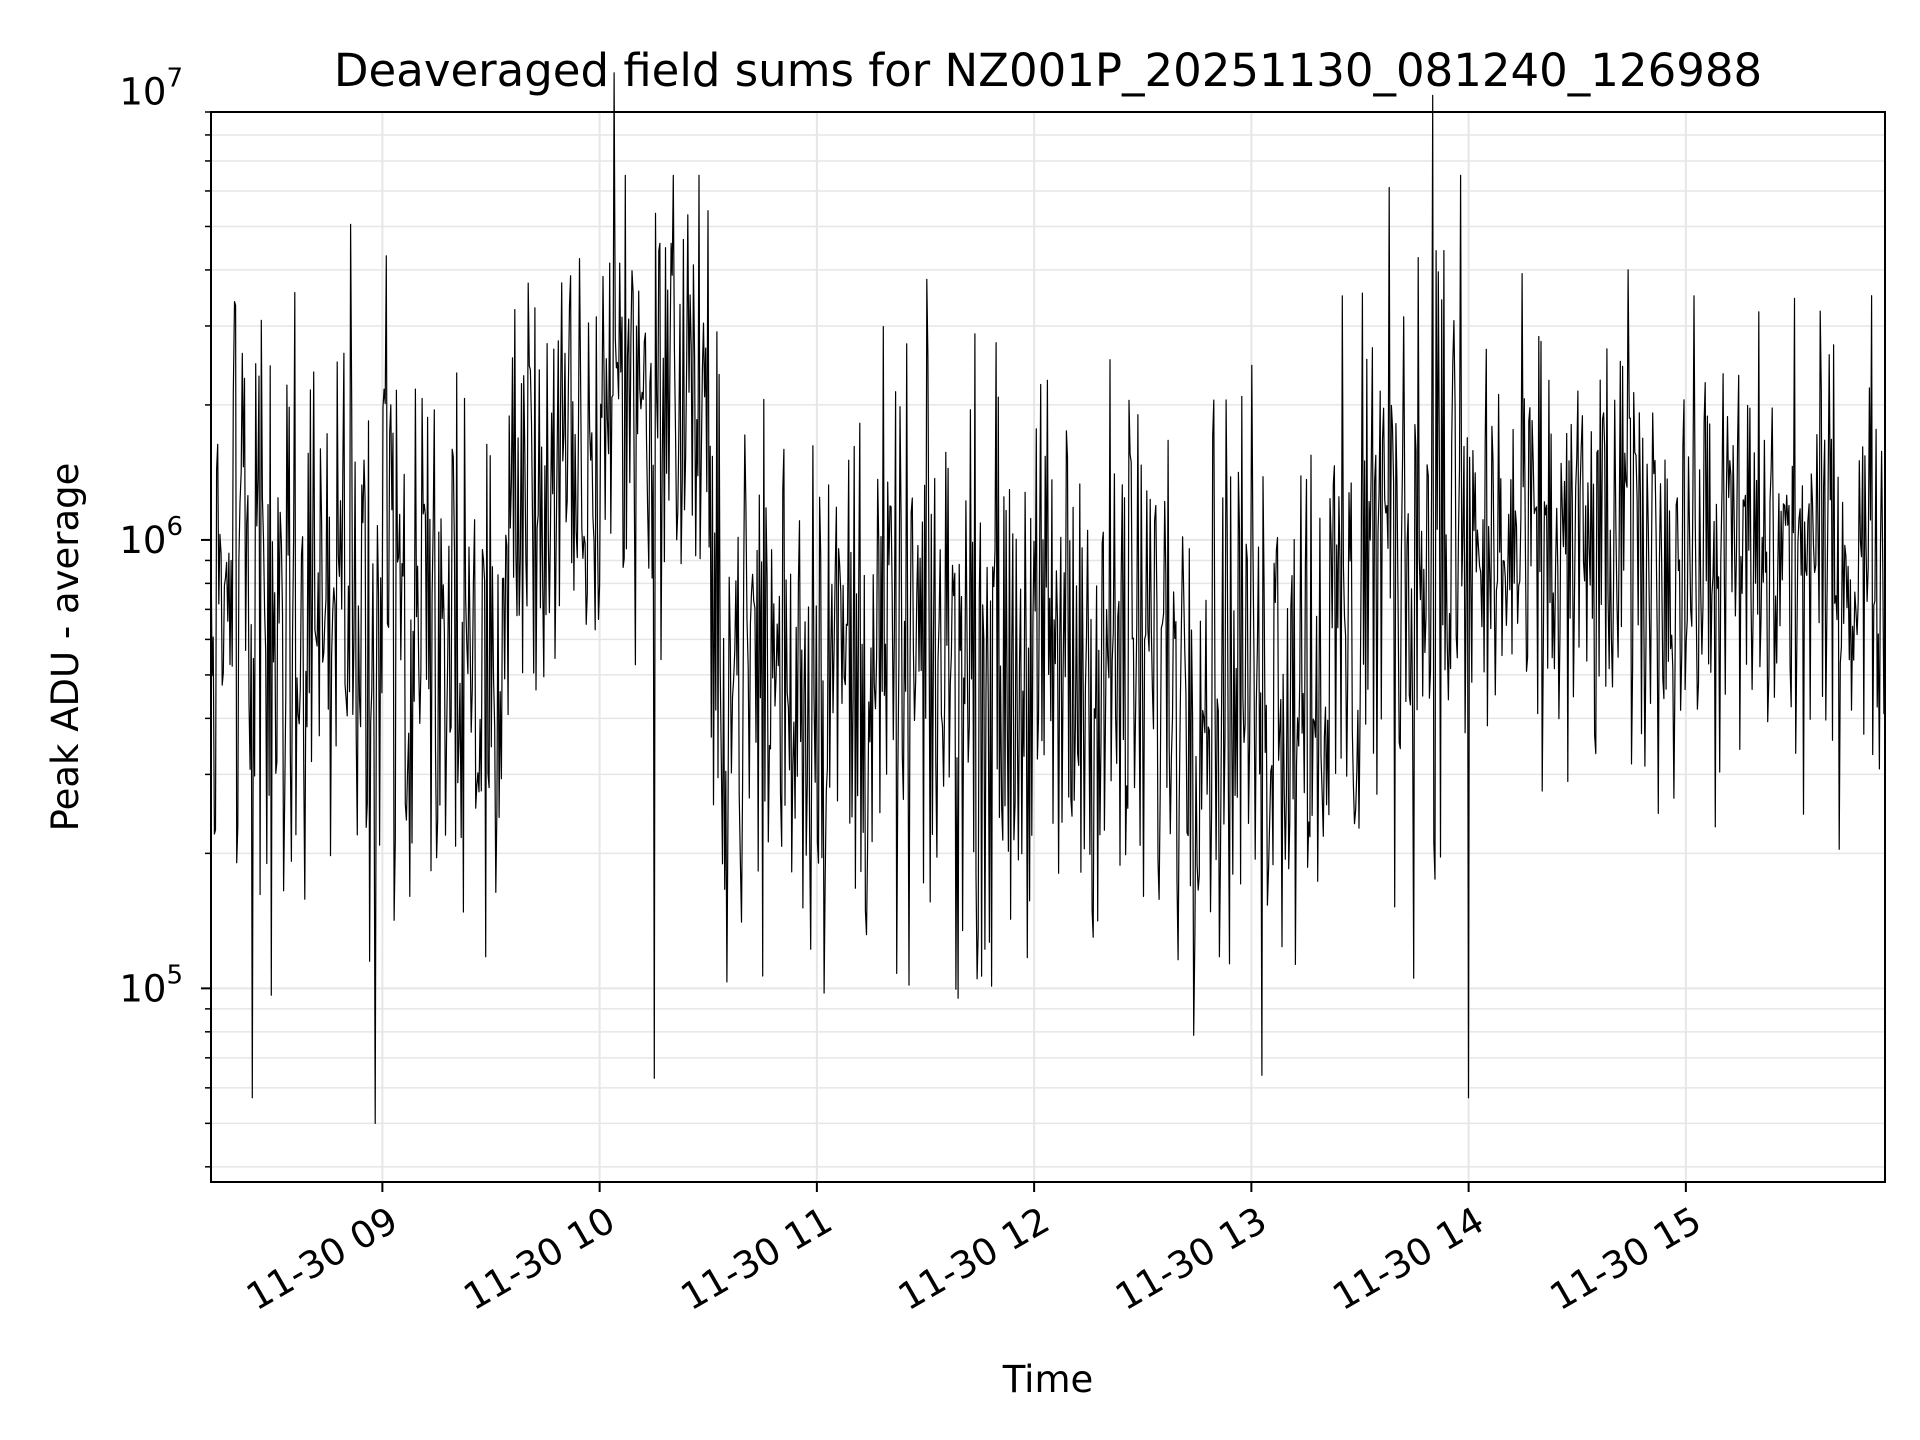 This screenshot has width=1920, height=1440. Describe the element at coordinates (65, 647) in the screenshot. I see `y-axis-label: Peak ADU - average` at that location.